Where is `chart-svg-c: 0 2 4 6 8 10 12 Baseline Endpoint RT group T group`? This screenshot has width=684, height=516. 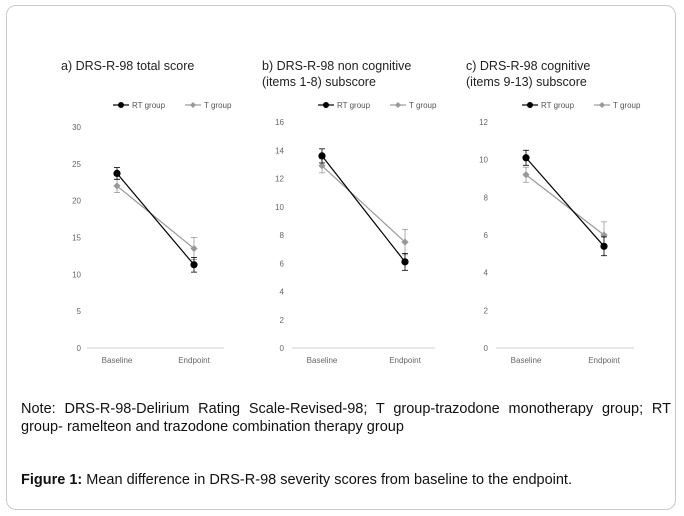
chart-svg-c: 0 2 4 6 8 10 12 Baseline Endpoint RT group T group is located at coordinates (560, 233).